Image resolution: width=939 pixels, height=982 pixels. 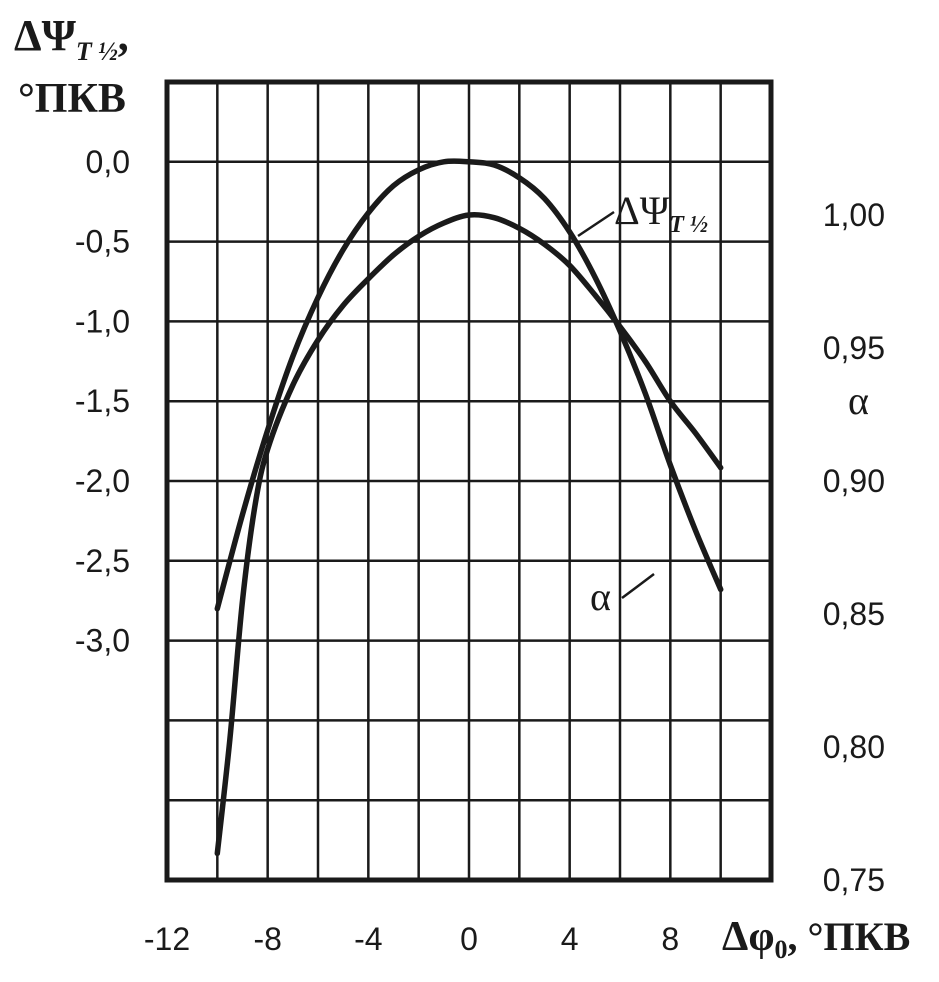 I want to click on y-left-tick-label: -2,0, so click(x=102, y=481).